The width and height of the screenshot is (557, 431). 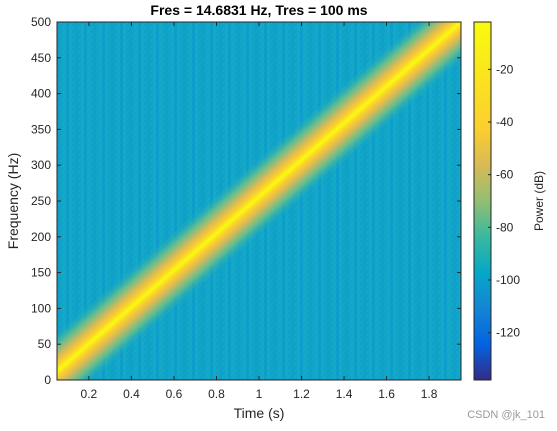 I want to click on x-tick-label: 0.8, so click(x=216, y=394).